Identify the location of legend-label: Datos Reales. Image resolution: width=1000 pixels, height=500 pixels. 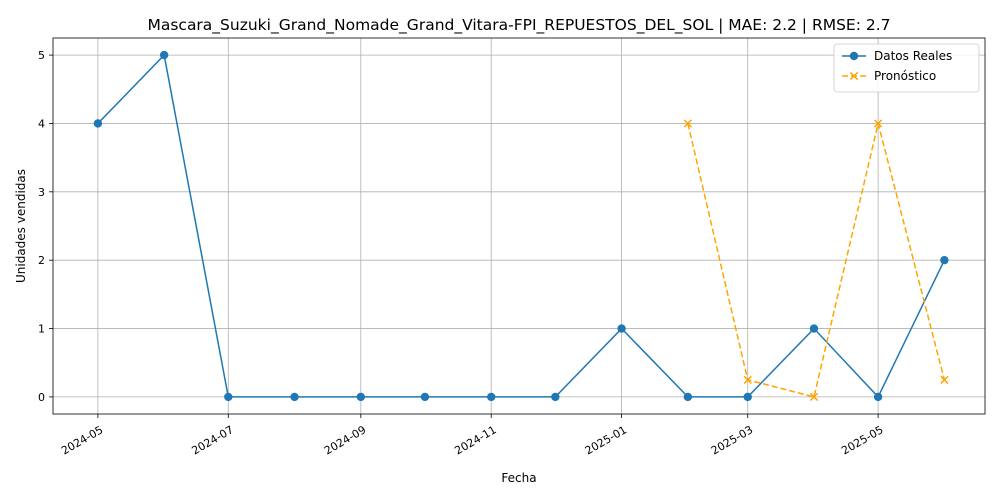
(913, 56).